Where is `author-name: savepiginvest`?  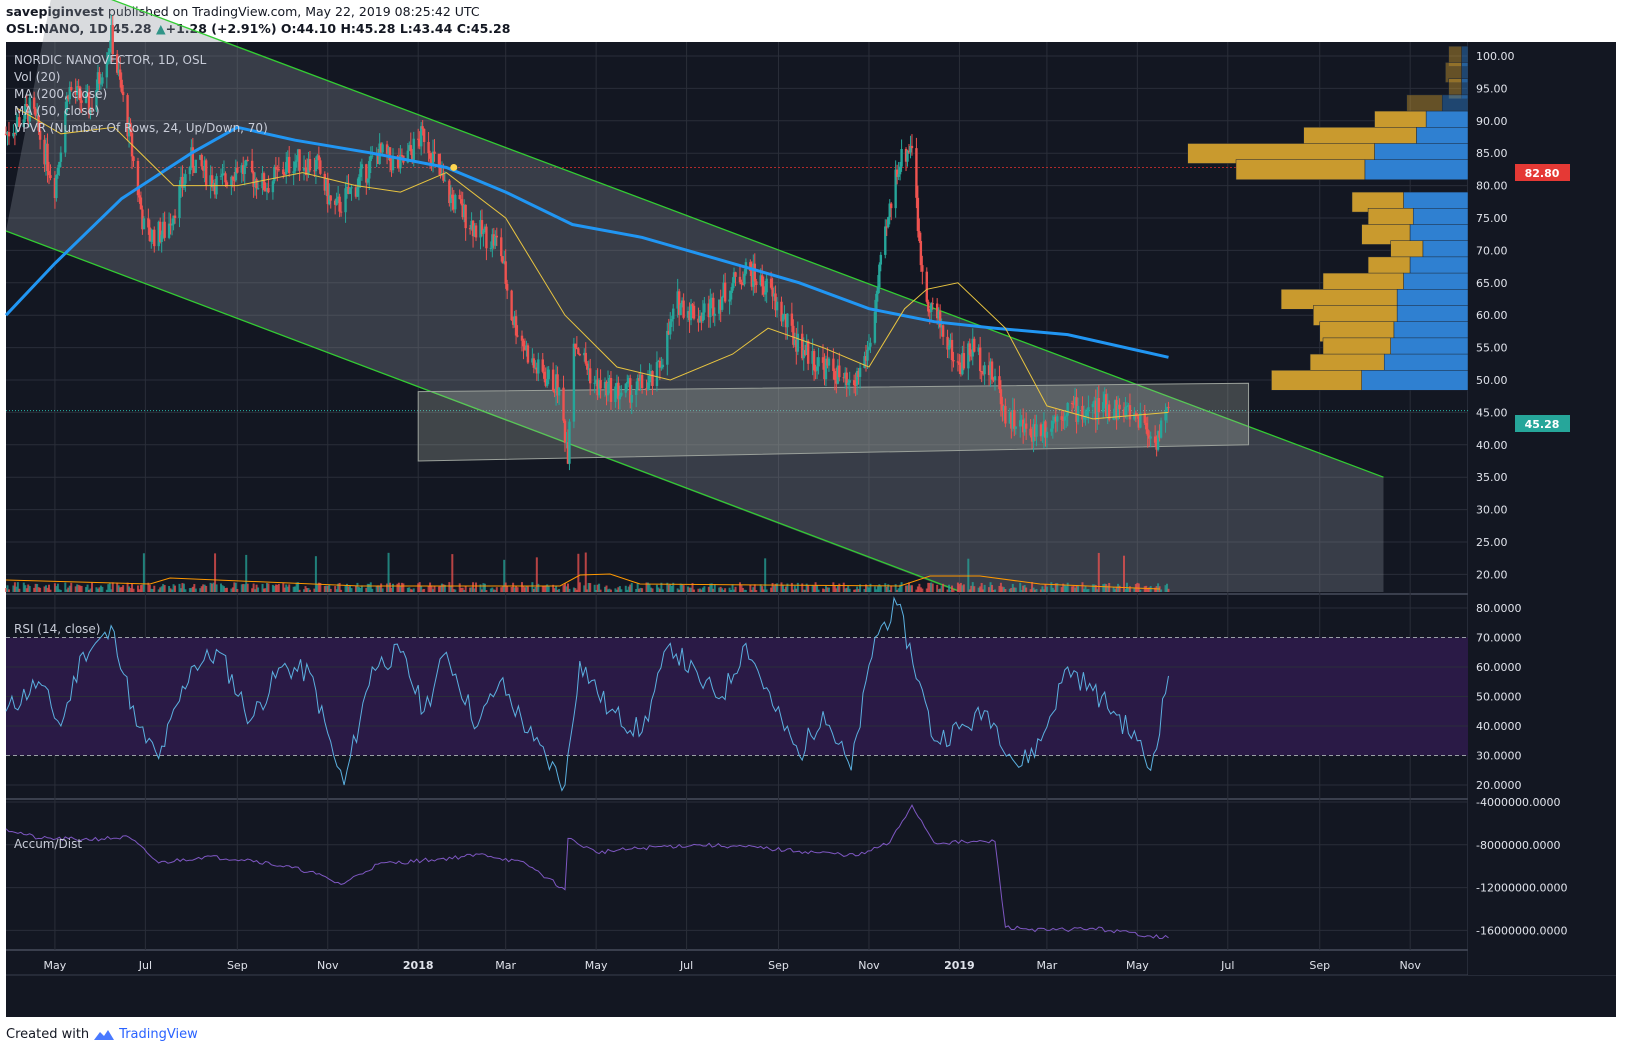 author-name: savepiginvest is located at coordinates (55, 11).